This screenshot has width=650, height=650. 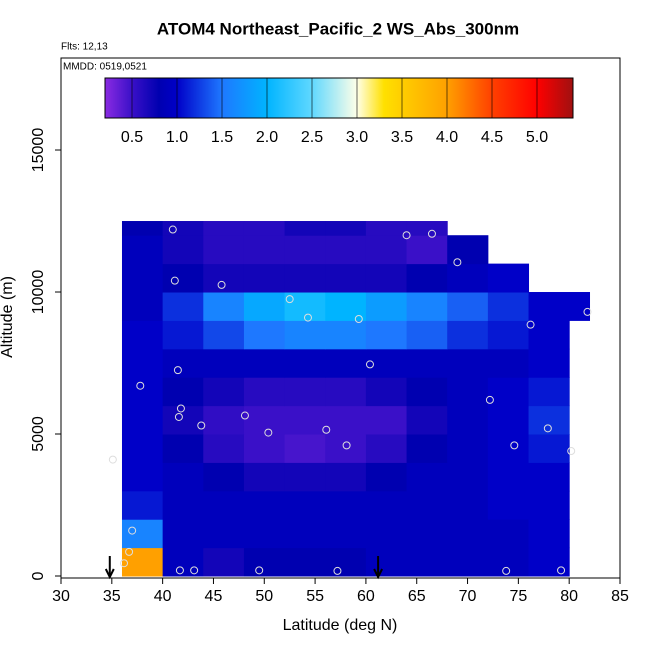 I want to click on arrow-head, so click(x=109, y=574).